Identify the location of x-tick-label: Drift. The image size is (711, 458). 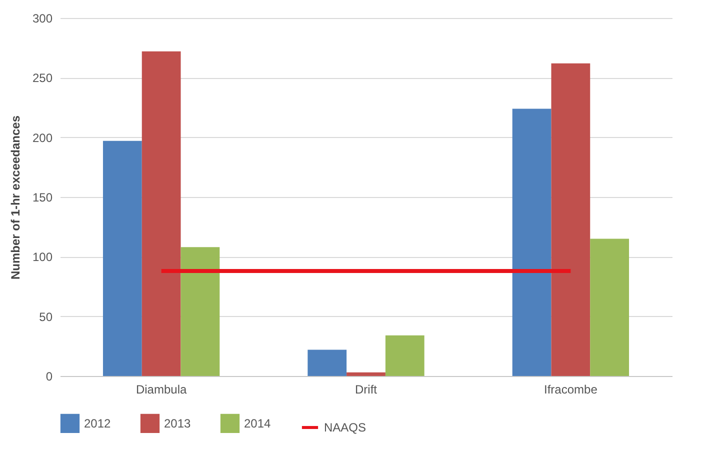
(366, 389).